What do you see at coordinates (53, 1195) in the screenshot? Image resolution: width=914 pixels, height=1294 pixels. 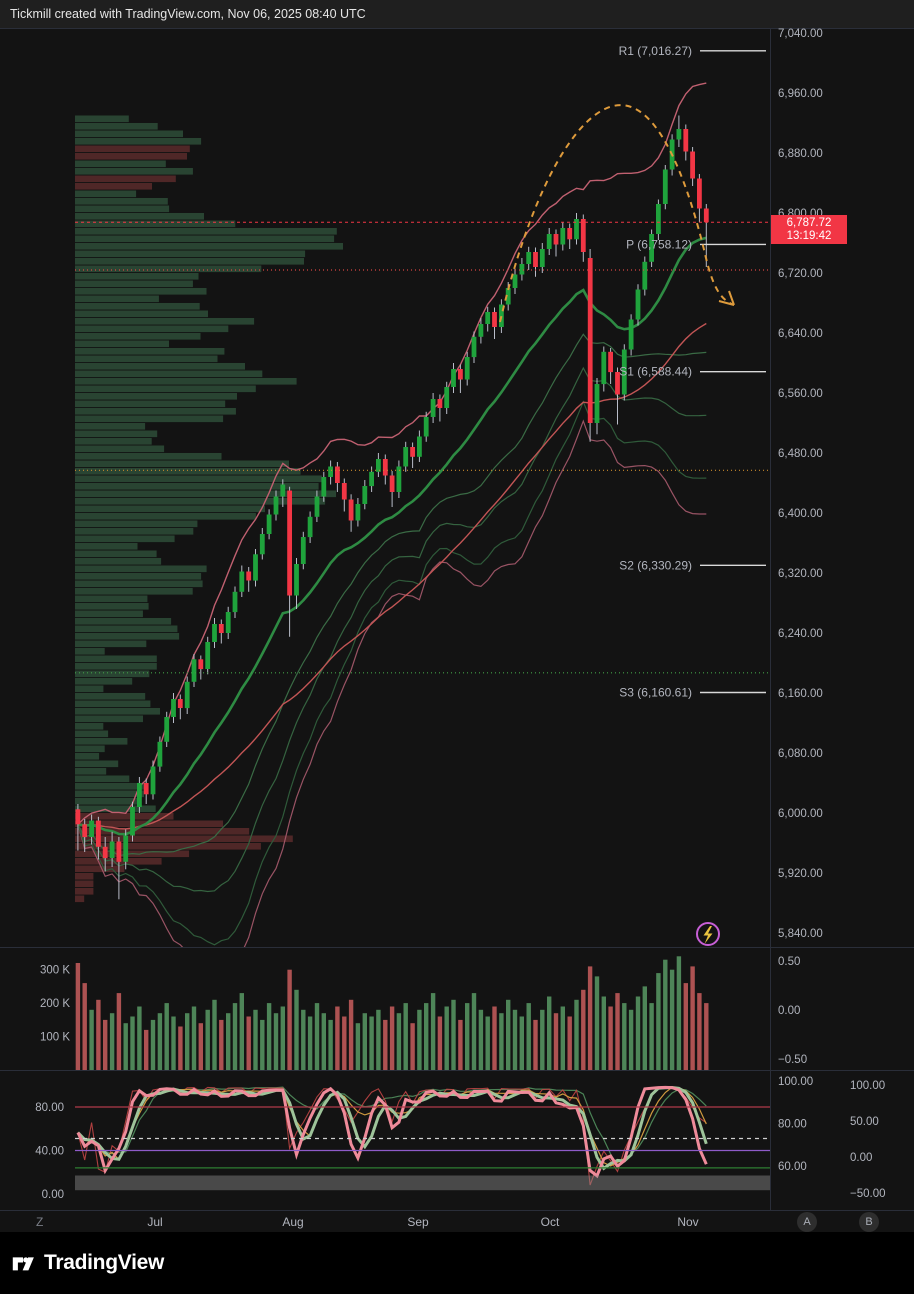 I see `oscillator-axis-label: 0.00` at bounding box center [53, 1195].